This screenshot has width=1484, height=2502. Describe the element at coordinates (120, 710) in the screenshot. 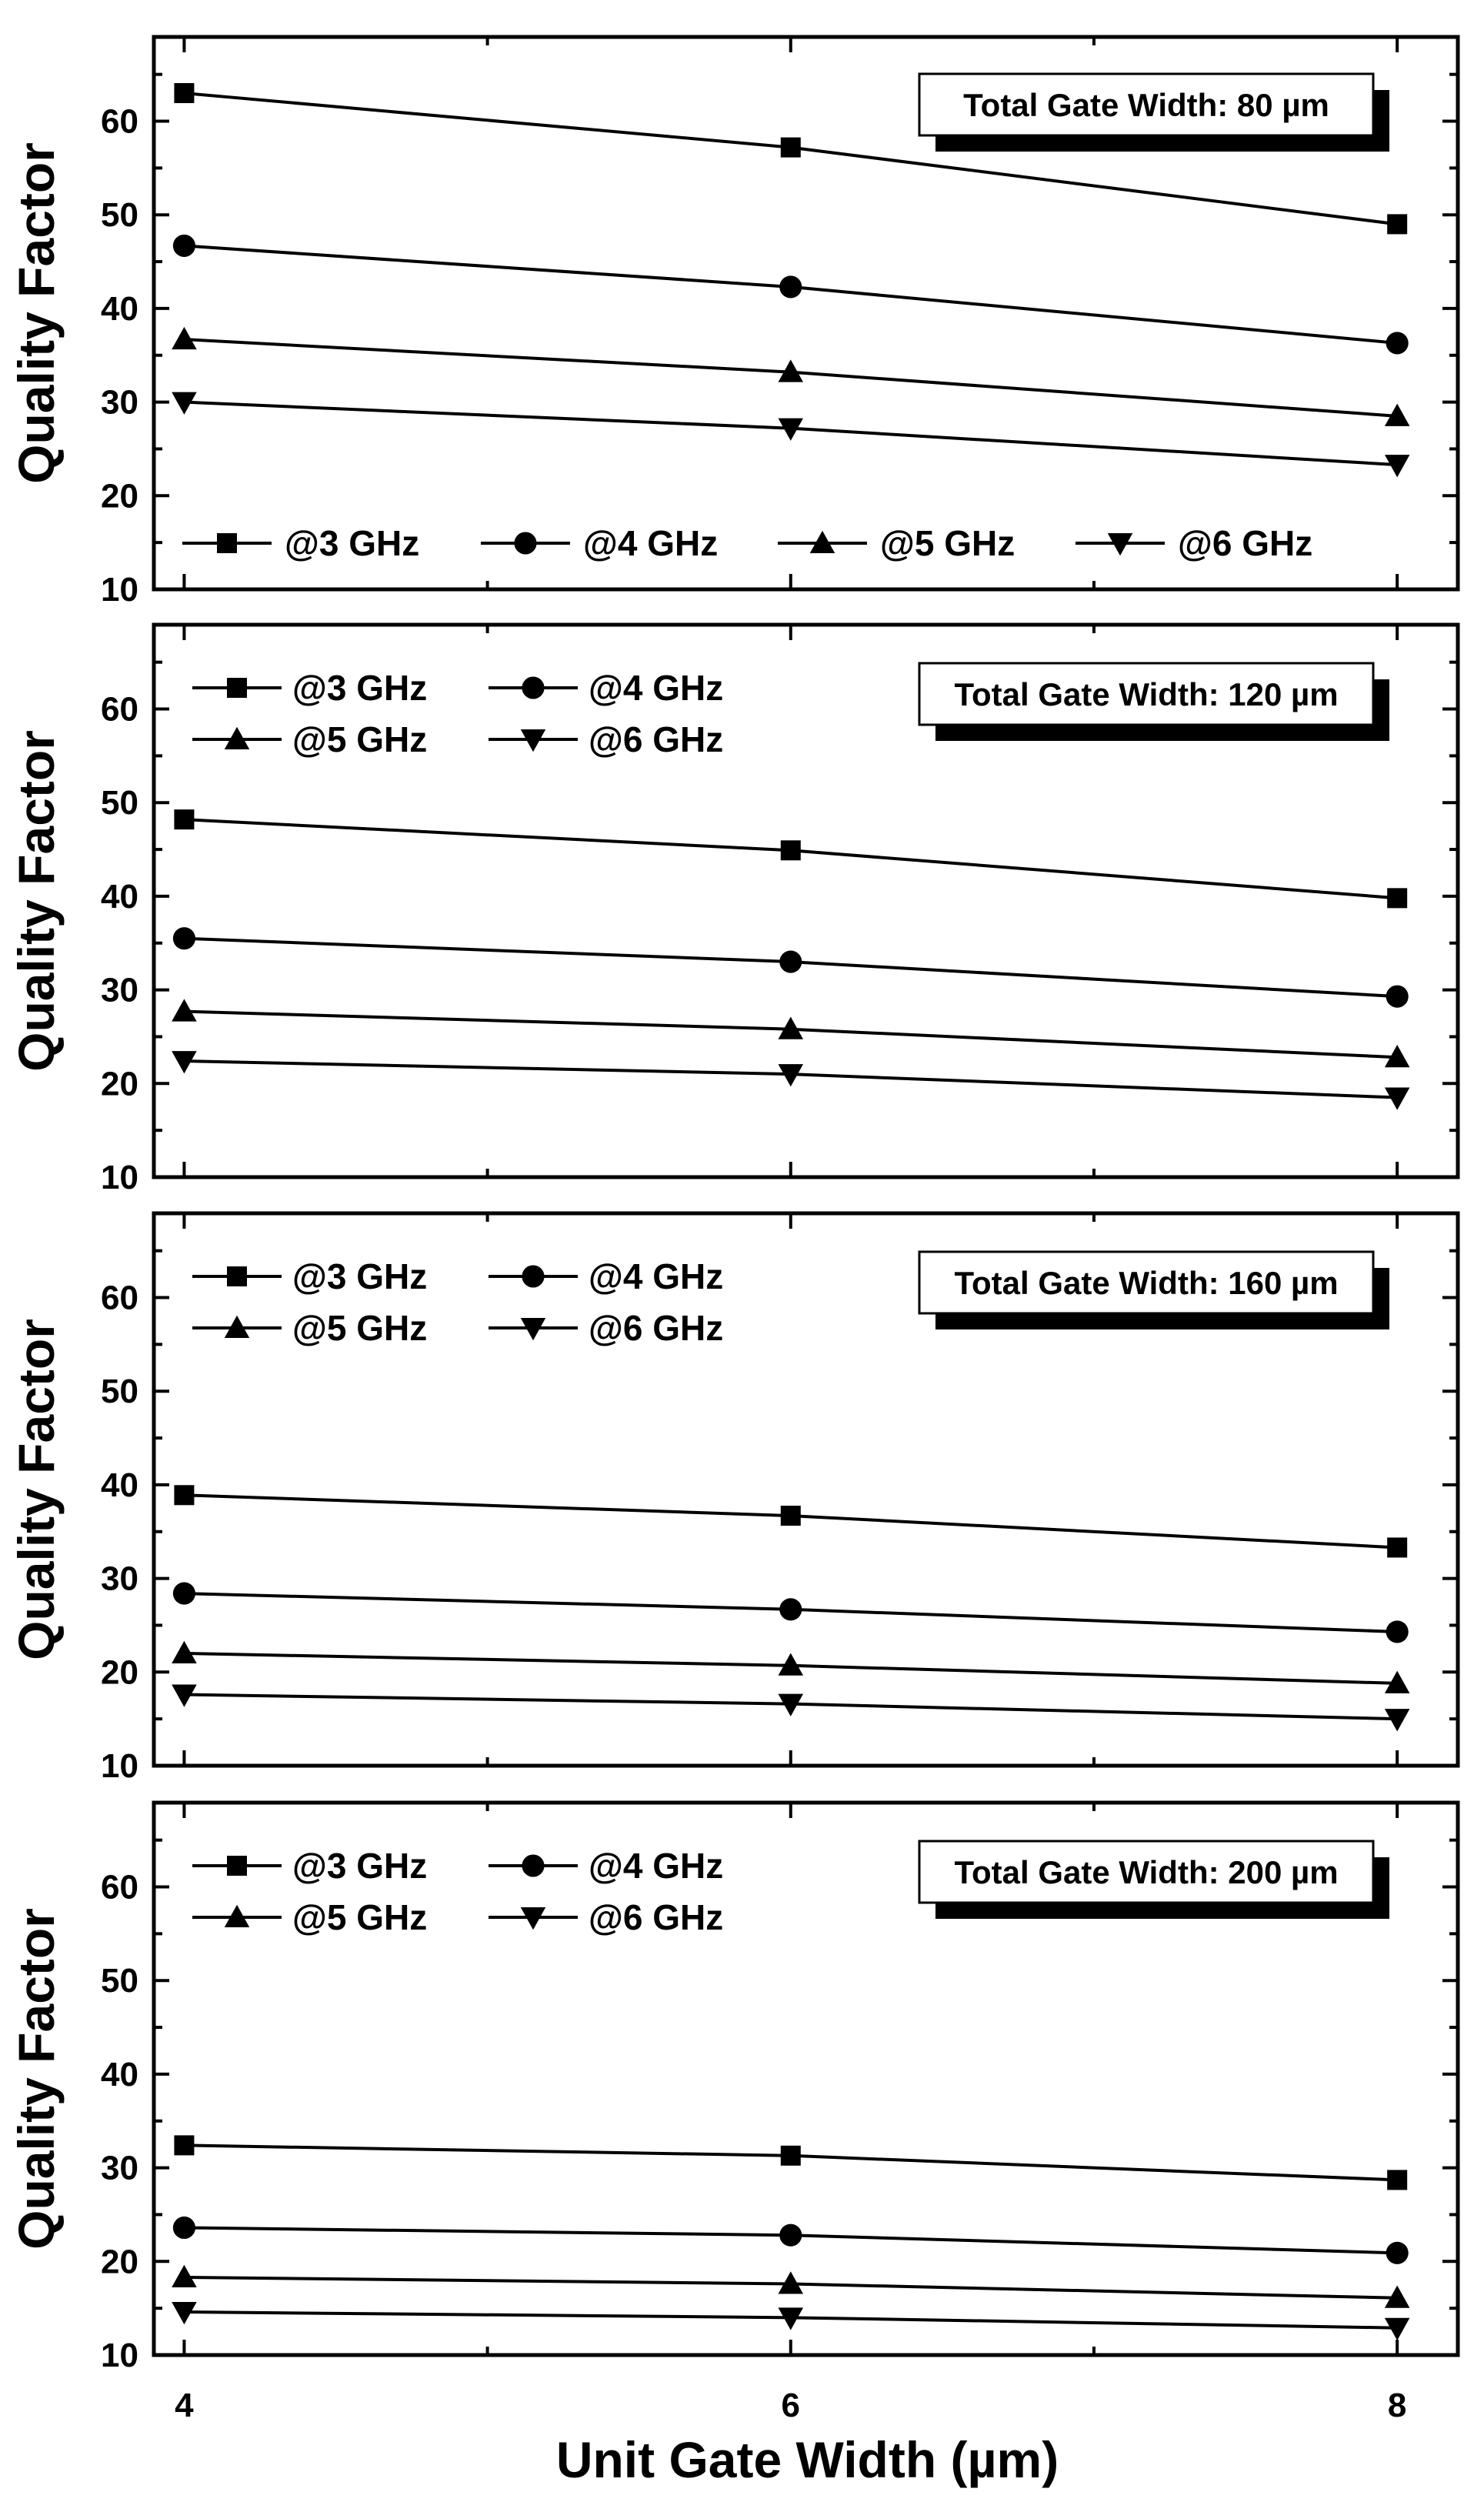

I see `y-tick-label: 60` at that location.